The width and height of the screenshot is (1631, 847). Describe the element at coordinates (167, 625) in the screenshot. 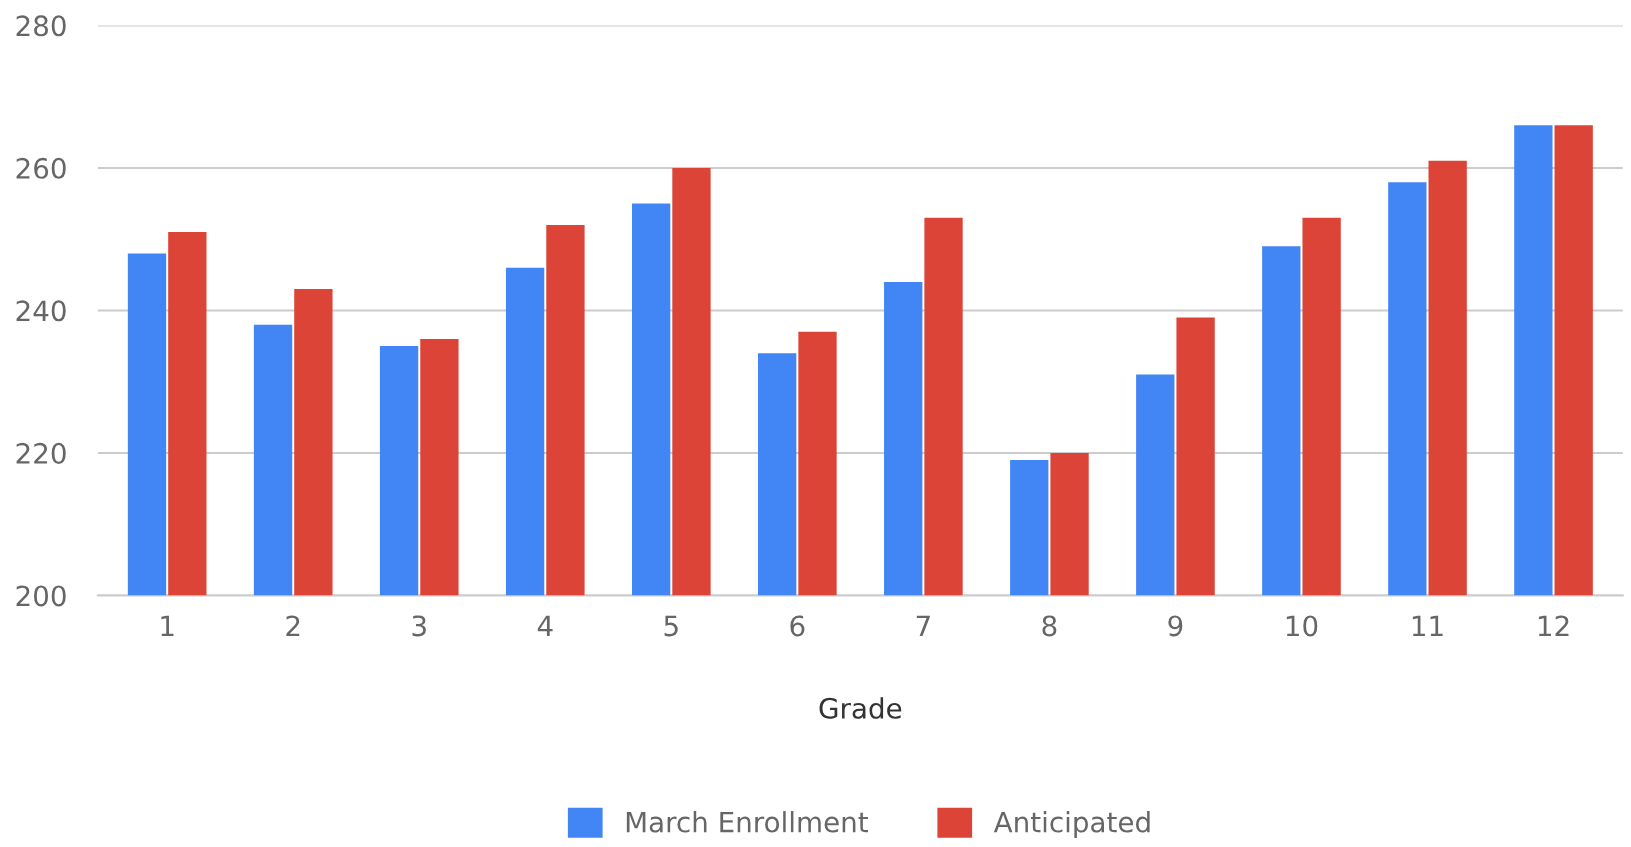

I see `x-tick-label: 1` at that location.